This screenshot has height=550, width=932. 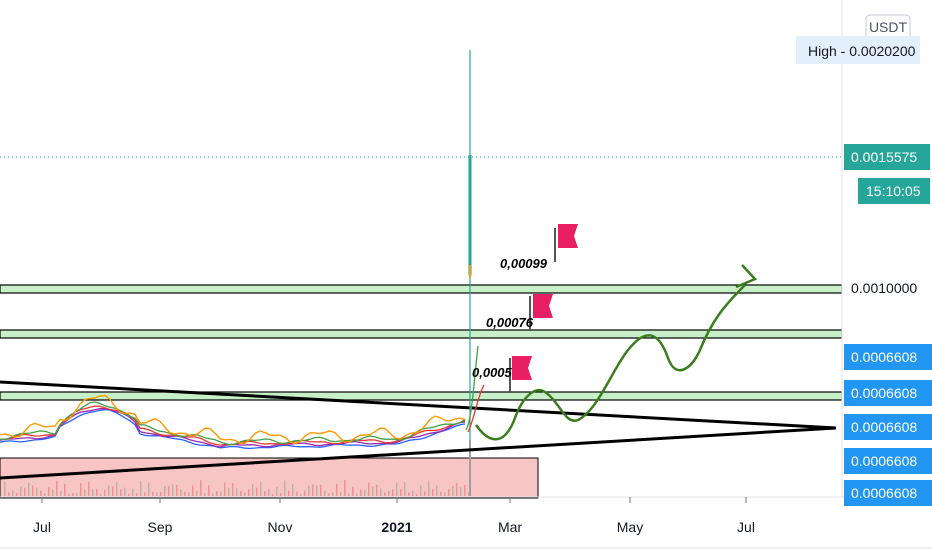 What do you see at coordinates (476, 408) in the screenshot?
I see `post-pump-ma-red` at bounding box center [476, 408].